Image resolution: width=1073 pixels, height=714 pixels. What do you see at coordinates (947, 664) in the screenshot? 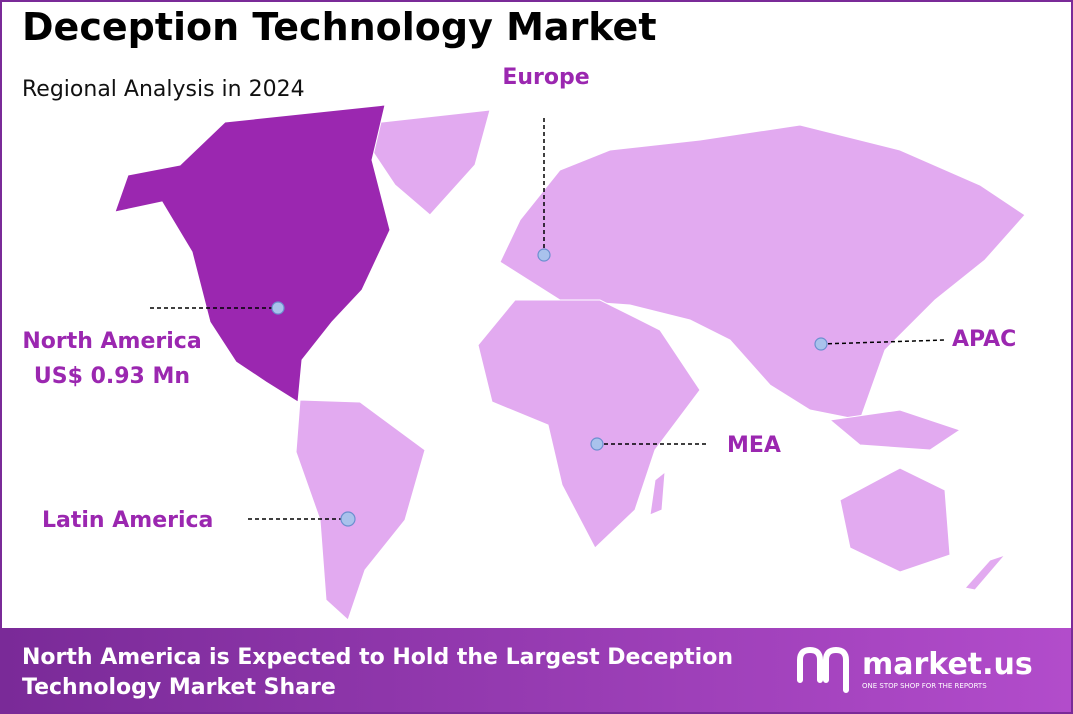
I see `logo-name: market.us` at bounding box center [947, 664].